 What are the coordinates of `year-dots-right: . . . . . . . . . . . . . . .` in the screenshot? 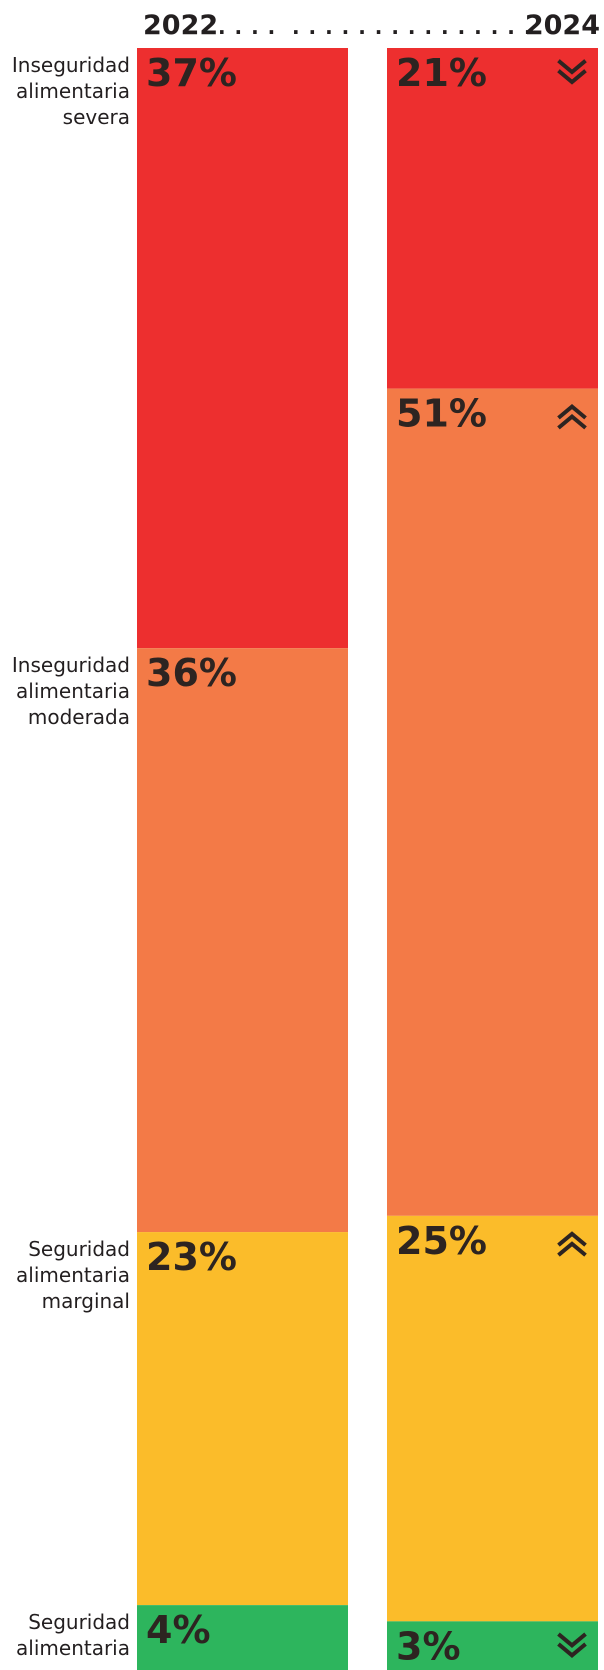 It's located at (412, 27).